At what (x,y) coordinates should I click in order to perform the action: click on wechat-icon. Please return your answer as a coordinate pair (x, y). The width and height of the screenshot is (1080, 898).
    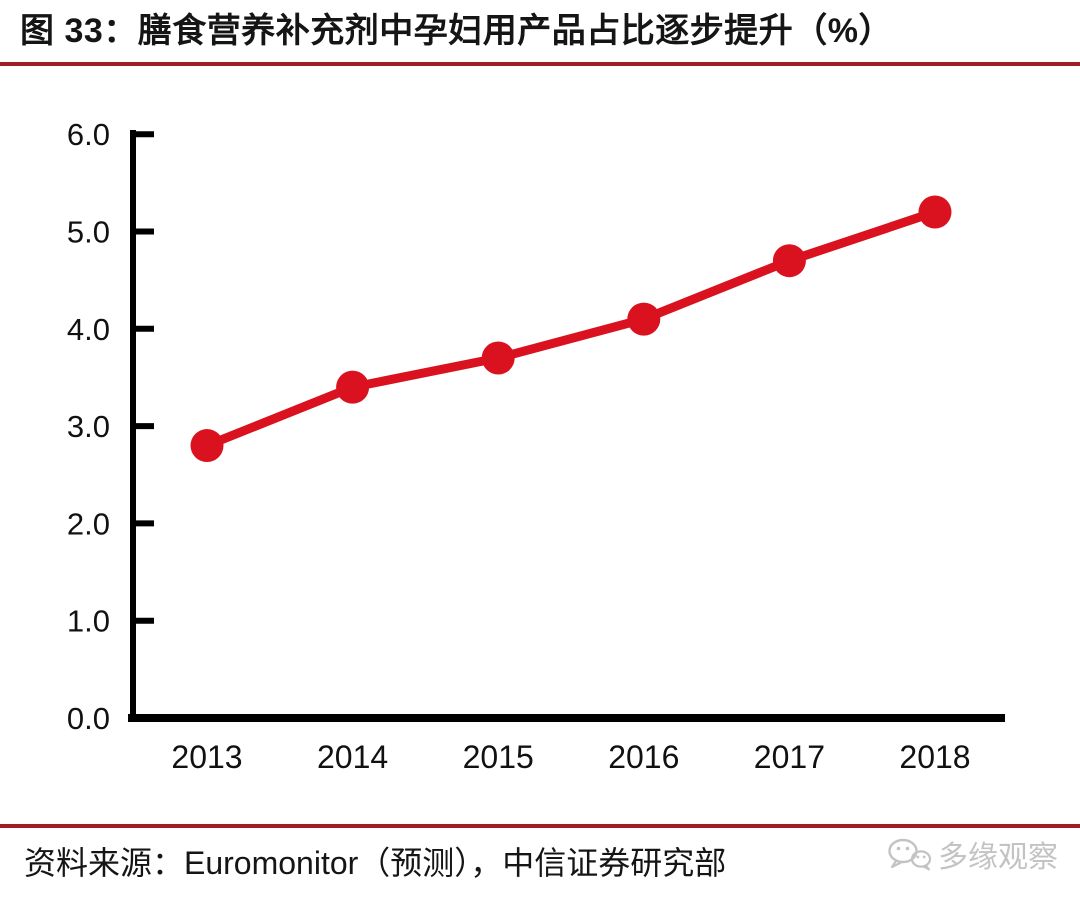
    Looking at the image, I should click on (909, 854).